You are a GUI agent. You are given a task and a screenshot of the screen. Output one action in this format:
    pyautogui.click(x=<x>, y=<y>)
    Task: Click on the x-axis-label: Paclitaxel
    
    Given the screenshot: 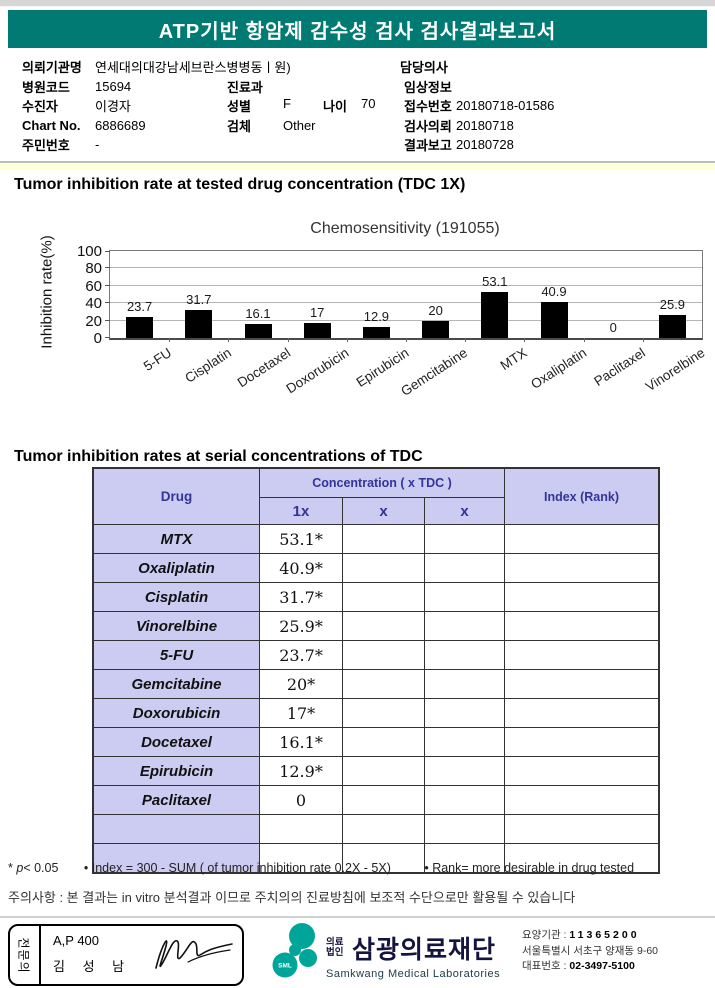 What is the action you would take?
    pyautogui.click(x=619, y=367)
    